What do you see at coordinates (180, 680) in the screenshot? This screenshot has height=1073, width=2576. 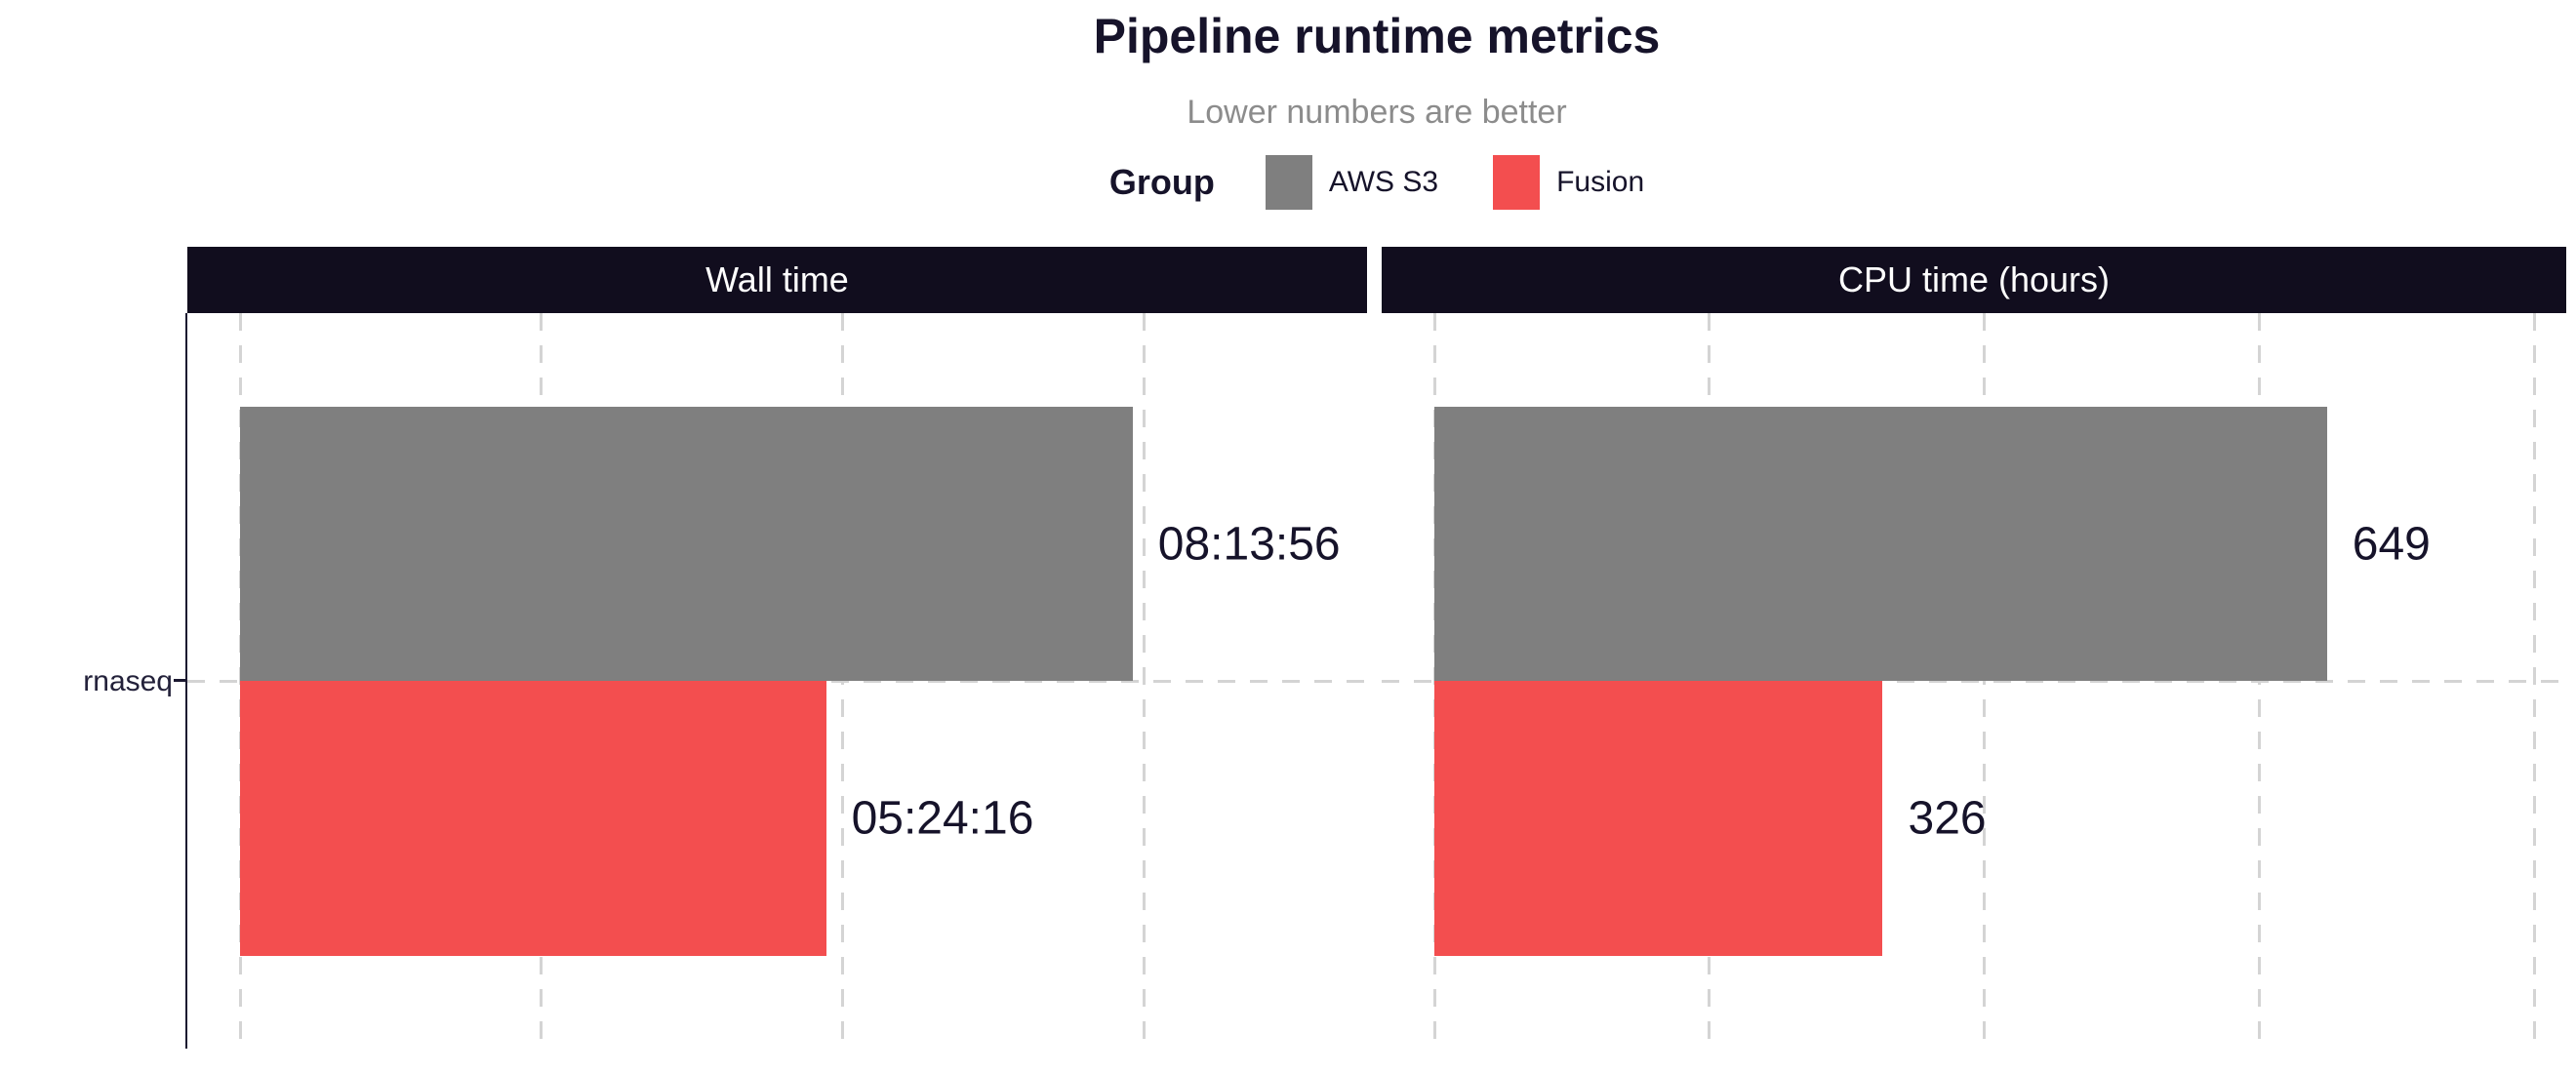 I see `y-axis-tick` at bounding box center [180, 680].